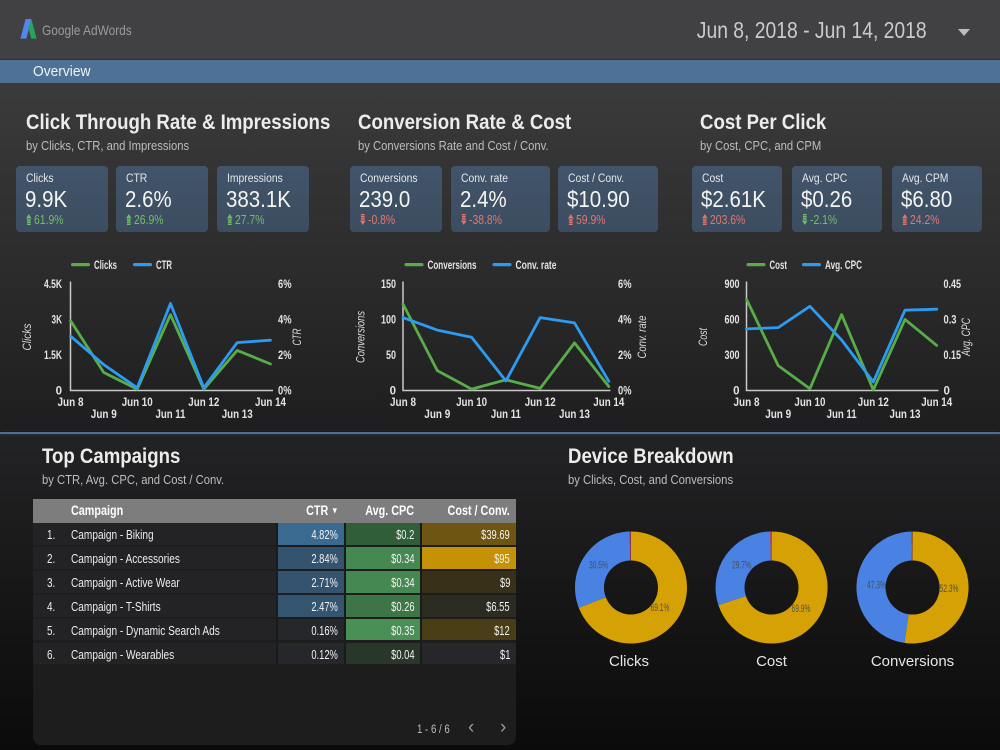 The image size is (1000, 750). I want to click on svg-text: 300, so click(732, 356).